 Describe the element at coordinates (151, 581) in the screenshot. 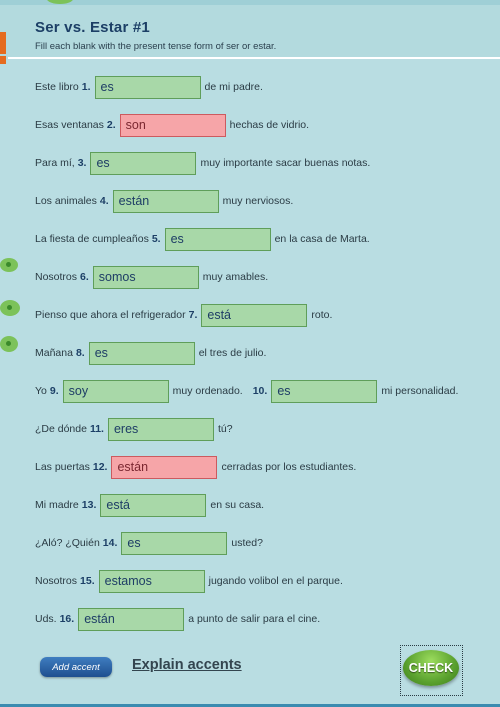

I see `answer-field: estamos` at that location.